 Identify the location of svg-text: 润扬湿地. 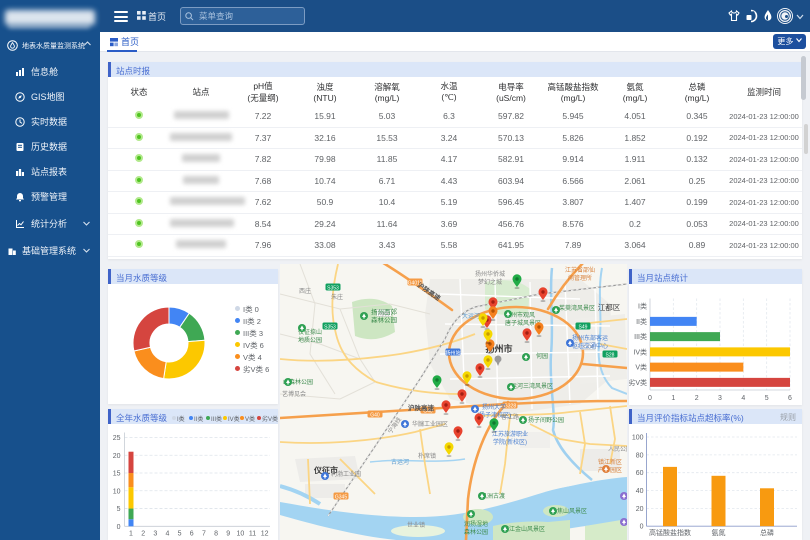
(476, 524).